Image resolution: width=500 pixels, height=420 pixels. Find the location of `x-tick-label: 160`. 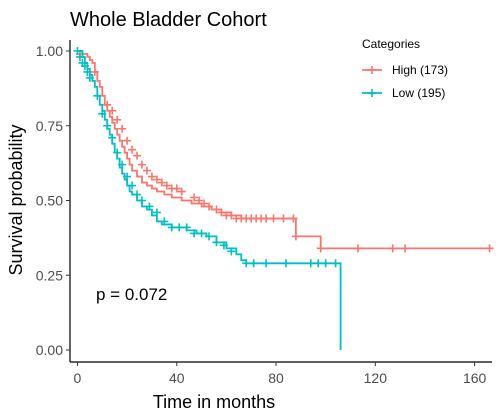

x-tick-label: 160 is located at coordinates (475, 378).